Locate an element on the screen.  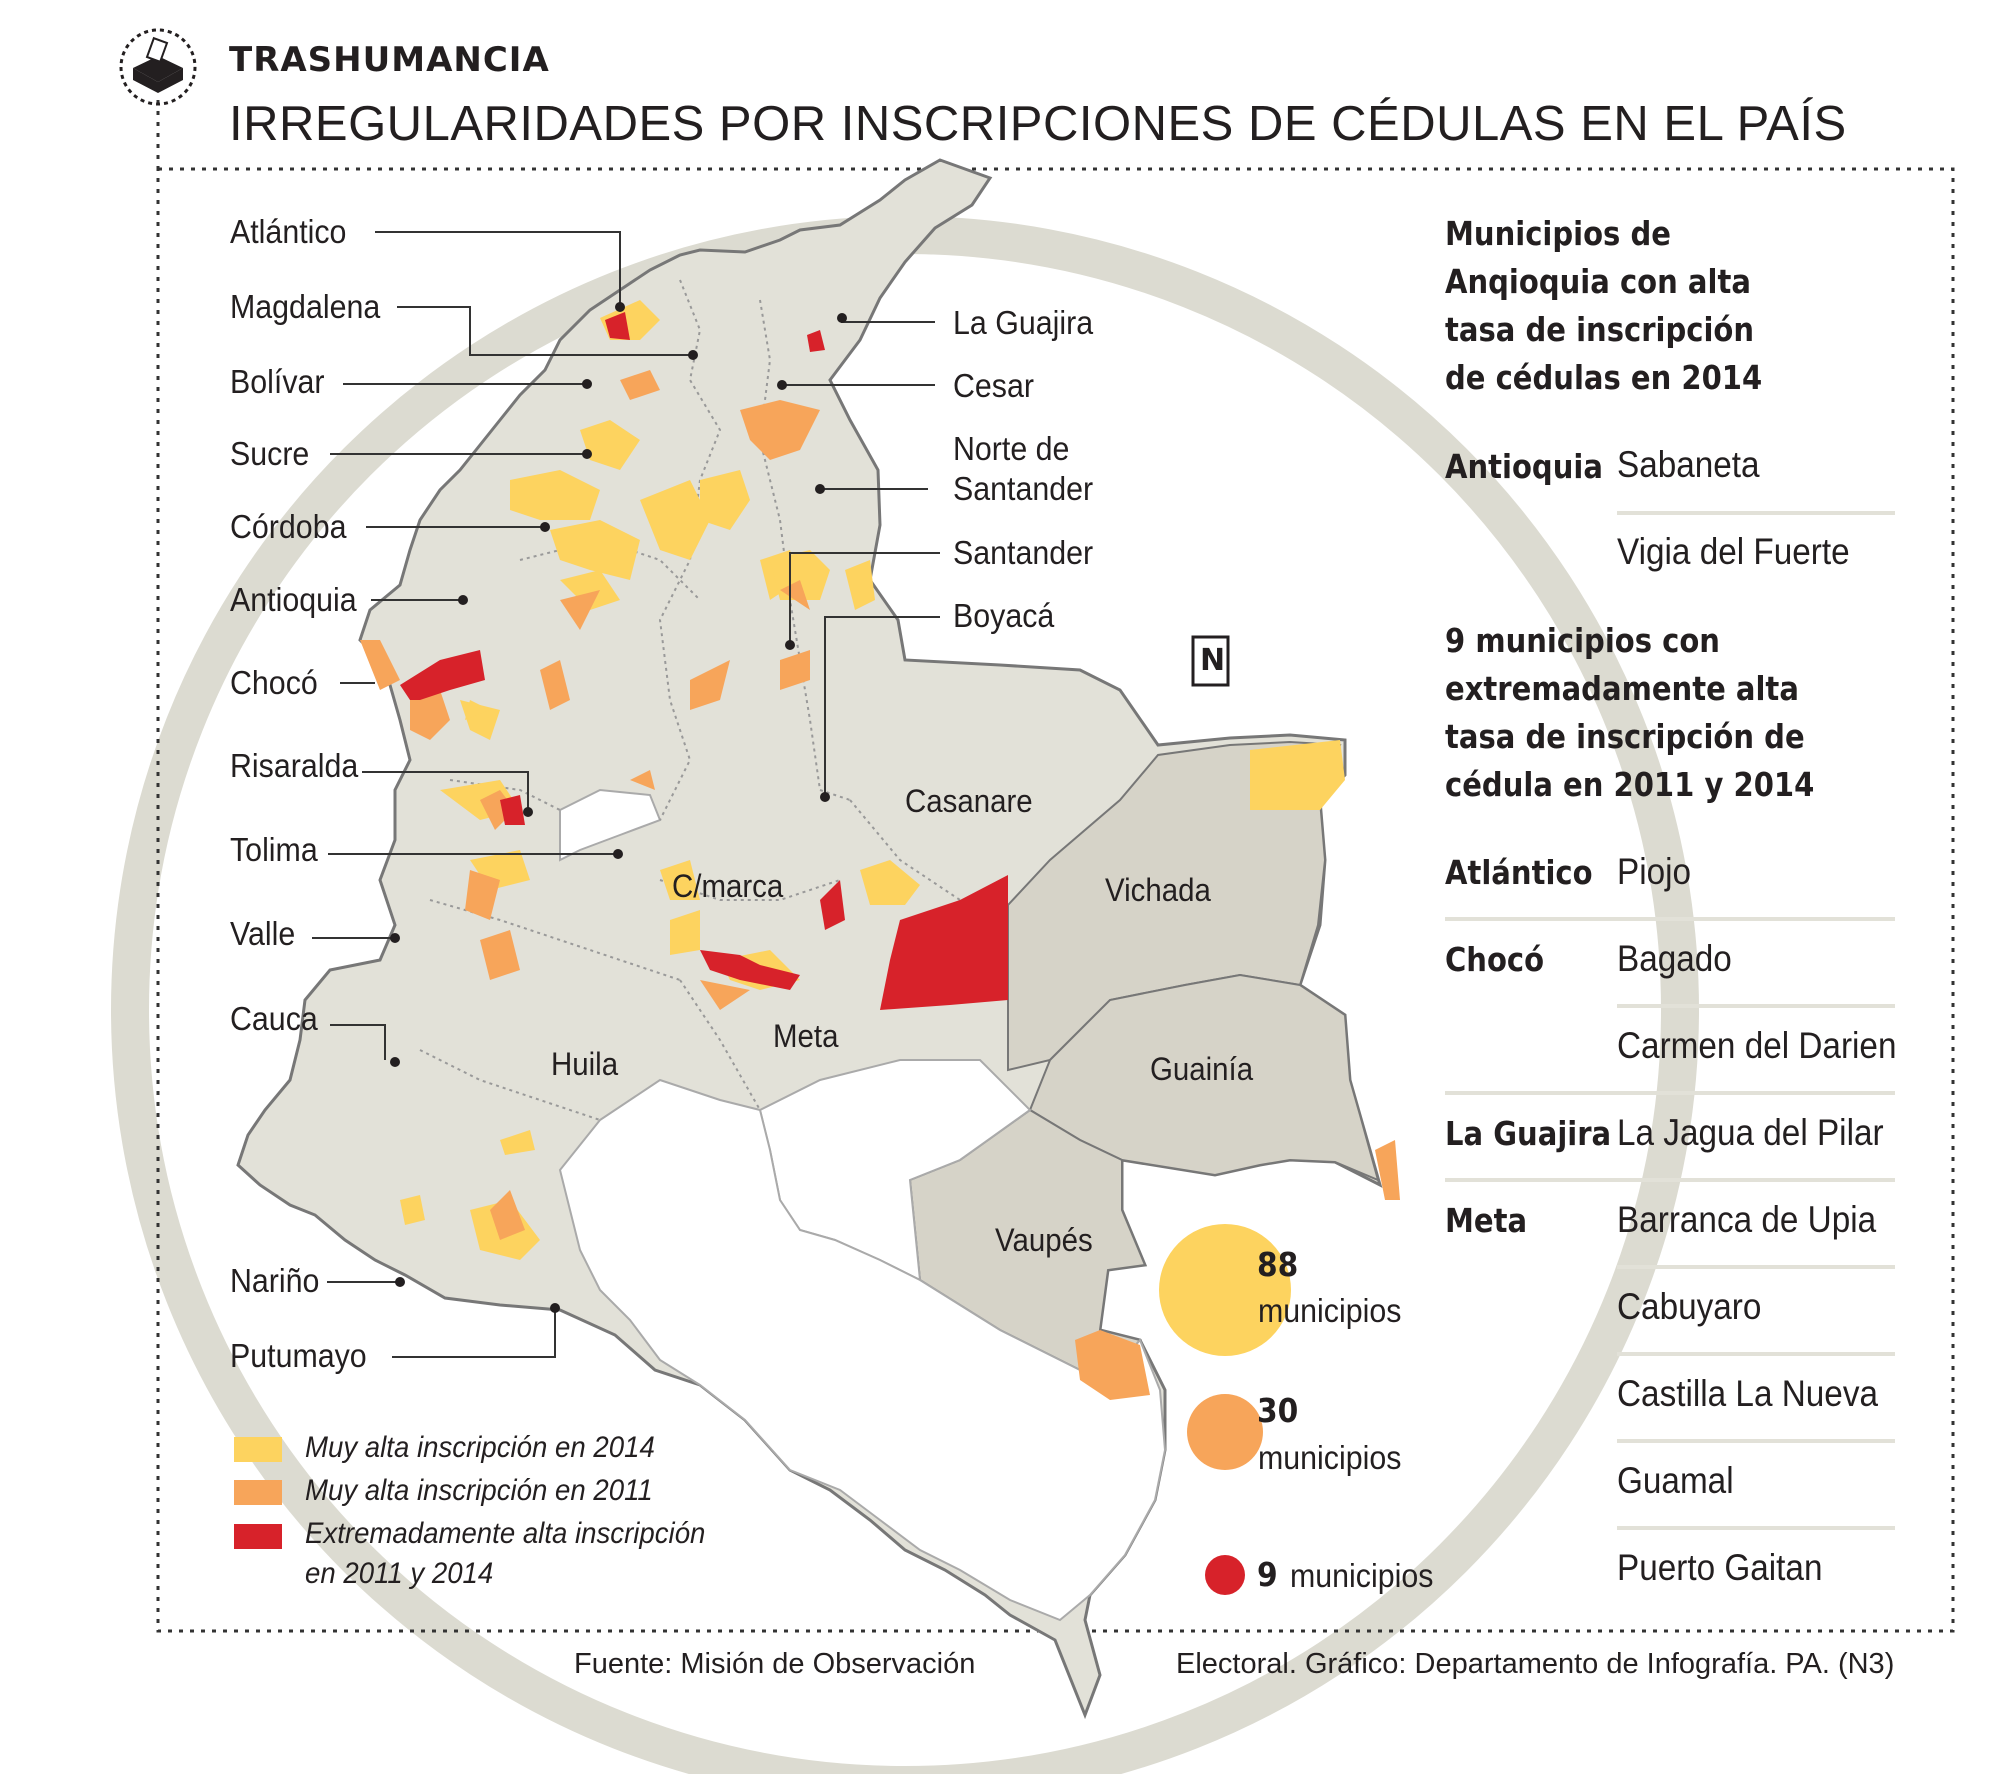
label-cauca: Cauca is located at coordinates (274, 1018).